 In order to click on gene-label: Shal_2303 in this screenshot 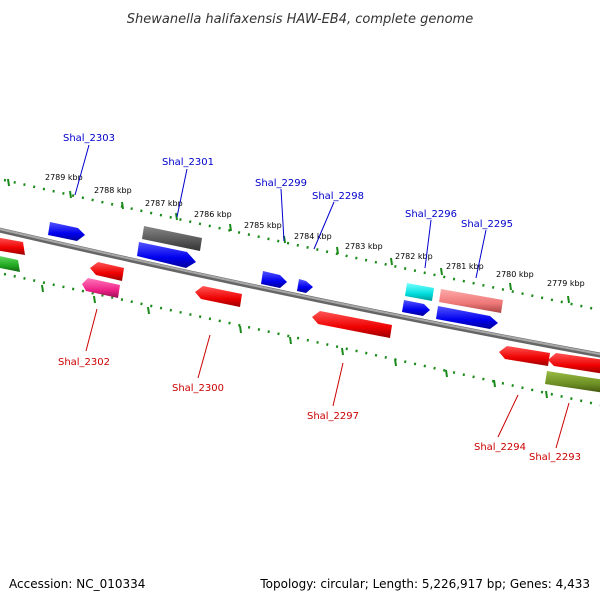, I will do `click(89, 138)`.